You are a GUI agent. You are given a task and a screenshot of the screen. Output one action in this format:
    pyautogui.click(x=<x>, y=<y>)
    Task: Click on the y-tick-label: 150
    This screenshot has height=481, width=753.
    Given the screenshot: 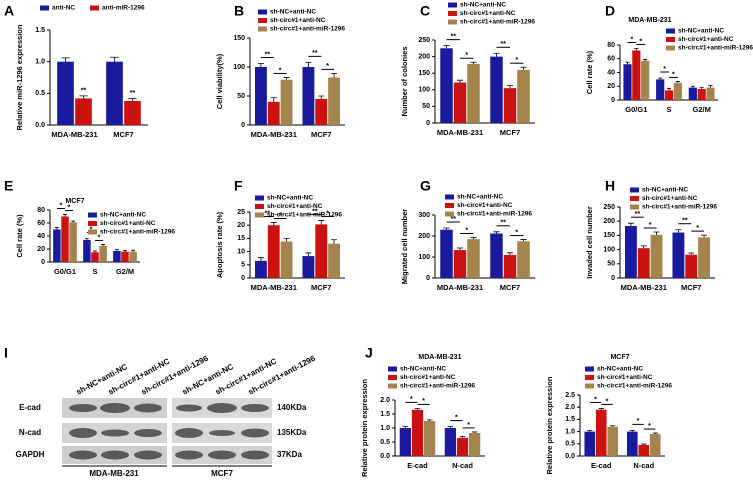 What is the action you would take?
    pyautogui.click(x=239, y=38)
    